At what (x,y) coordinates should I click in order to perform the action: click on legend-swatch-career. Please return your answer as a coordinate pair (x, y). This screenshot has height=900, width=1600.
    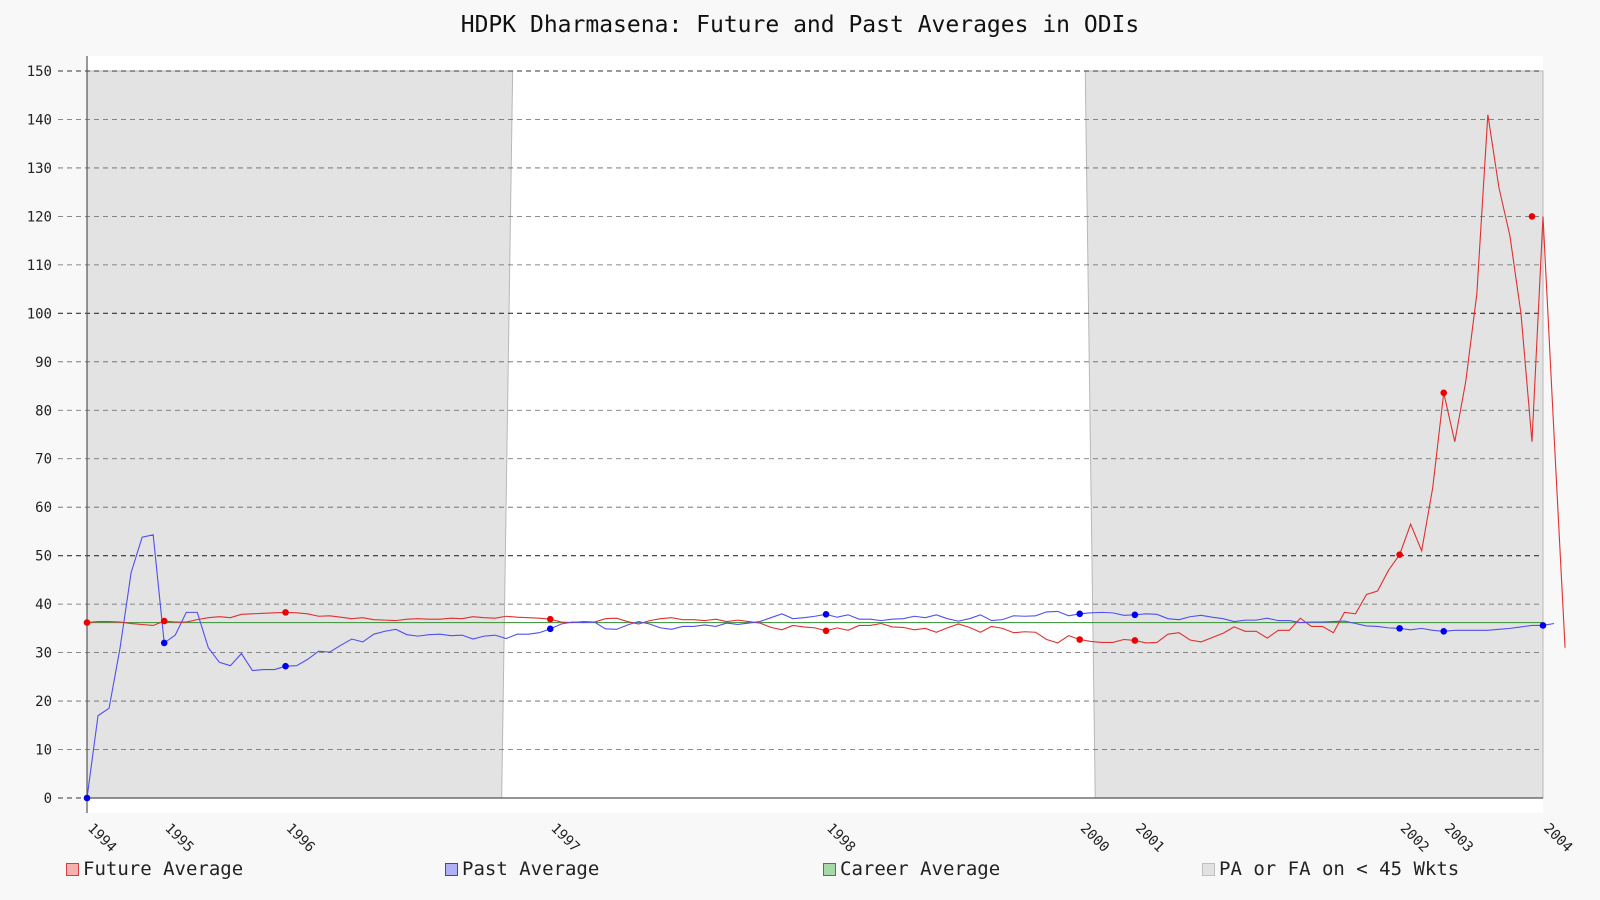
    Looking at the image, I should click on (829, 869).